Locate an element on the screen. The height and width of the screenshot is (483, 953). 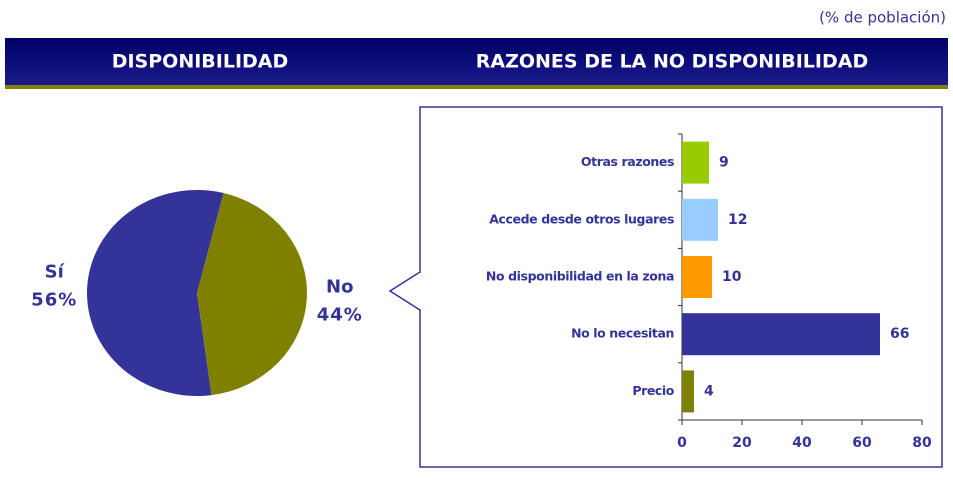
pie-value-label: 44% is located at coordinates (340, 314).